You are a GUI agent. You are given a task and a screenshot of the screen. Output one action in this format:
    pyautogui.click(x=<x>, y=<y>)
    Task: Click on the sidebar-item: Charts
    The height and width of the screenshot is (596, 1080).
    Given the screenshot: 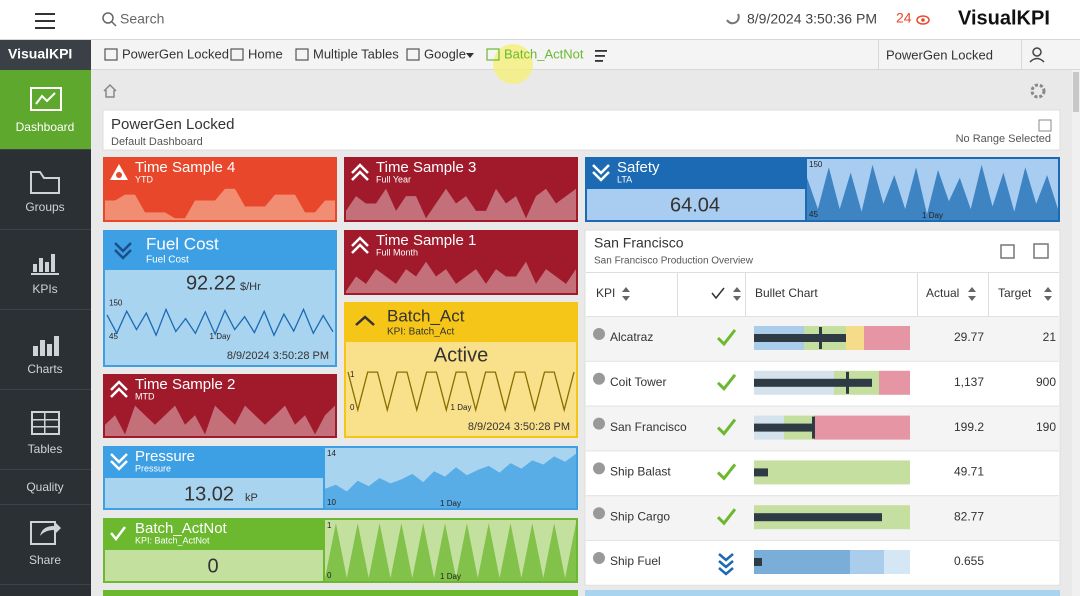 What is the action you would take?
    pyautogui.click(x=44, y=369)
    